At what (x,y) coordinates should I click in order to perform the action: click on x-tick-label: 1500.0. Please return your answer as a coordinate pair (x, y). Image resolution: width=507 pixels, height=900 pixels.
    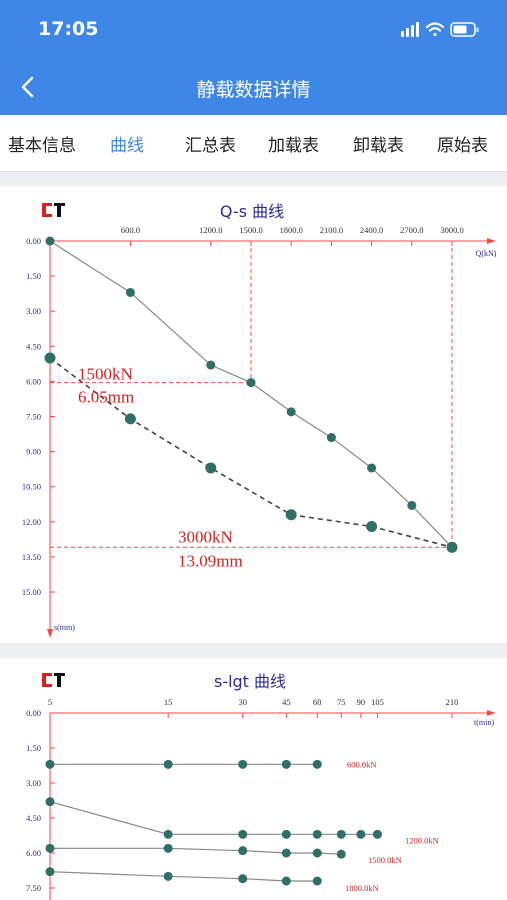
    Looking at the image, I should click on (250, 230).